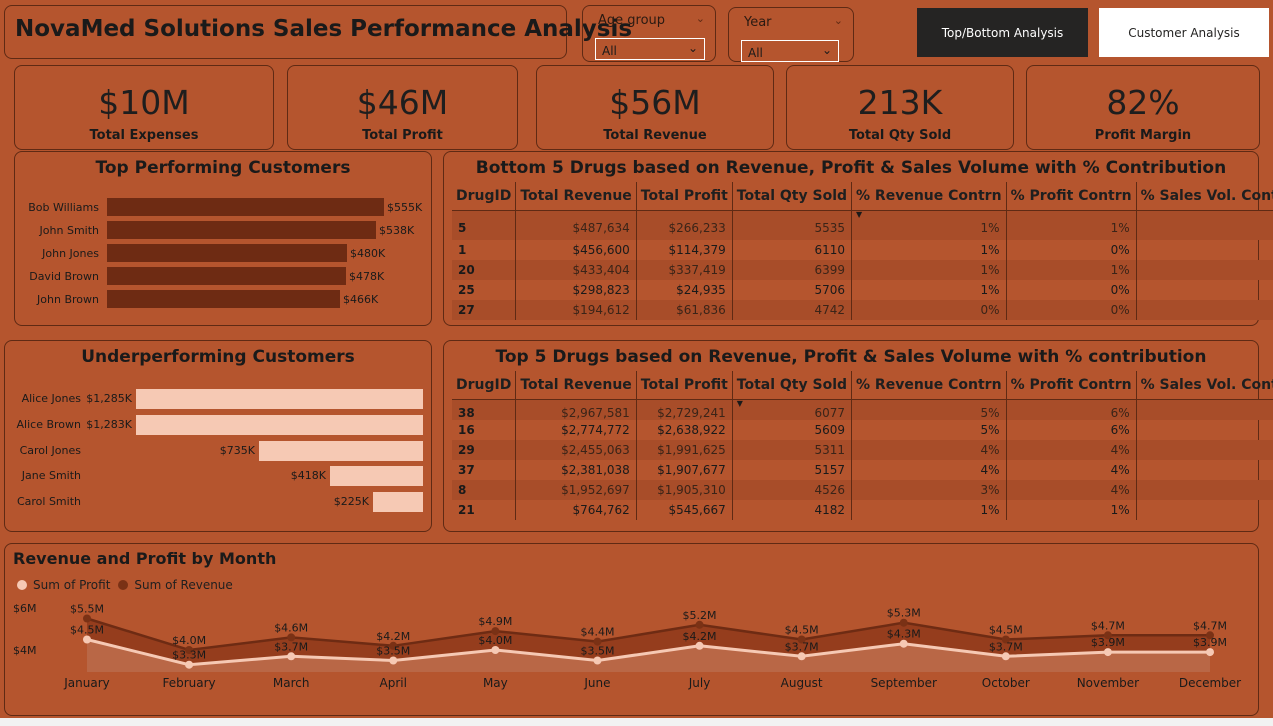 This screenshot has width=1273, height=726. Describe the element at coordinates (495, 683) in the screenshot. I see `x-axis-tick: May` at that location.